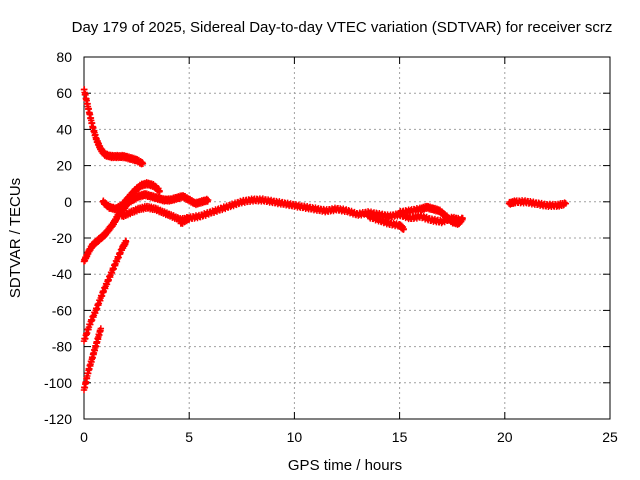 This screenshot has height=480, width=640. Describe the element at coordinates (64, 93) in the screenshot. I see `y-tick-label: 60` at that location.